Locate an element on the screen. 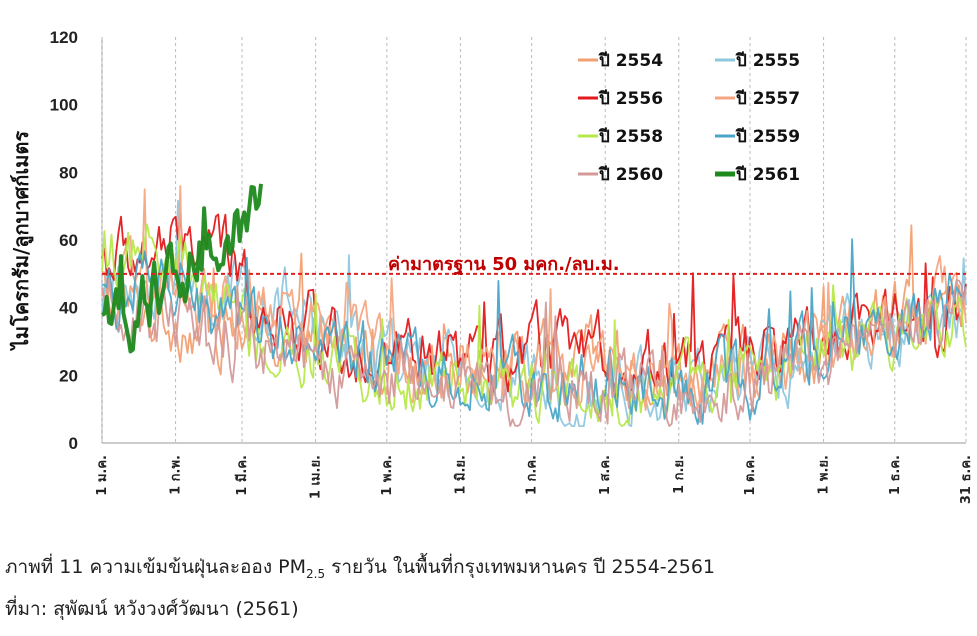  x-tick-label: 1 ธ.ค. is located at coordinates (895, 475).